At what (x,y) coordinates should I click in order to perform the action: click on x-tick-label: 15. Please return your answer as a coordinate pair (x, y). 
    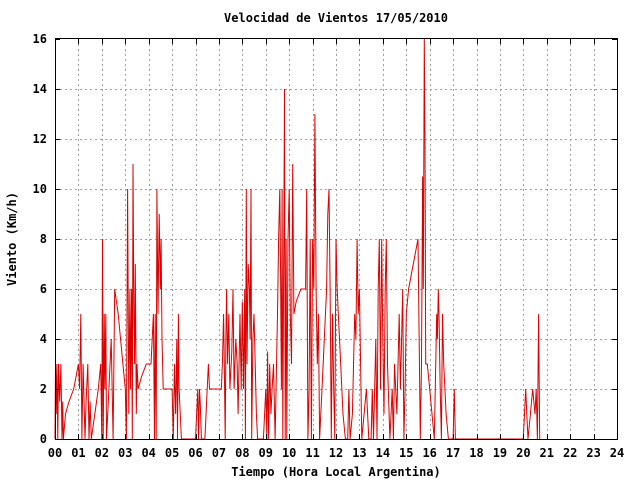
    Looking at the image, I should click on (406, 453).